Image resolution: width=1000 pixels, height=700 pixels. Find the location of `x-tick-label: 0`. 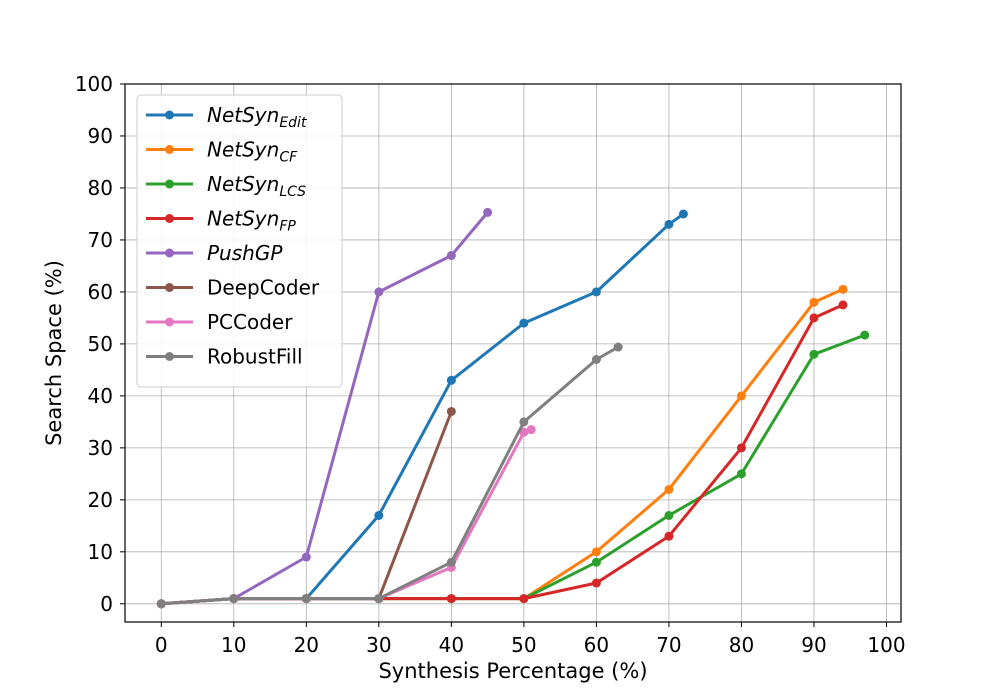

x-tick-label: 0 is located at coordinates (161, 645).